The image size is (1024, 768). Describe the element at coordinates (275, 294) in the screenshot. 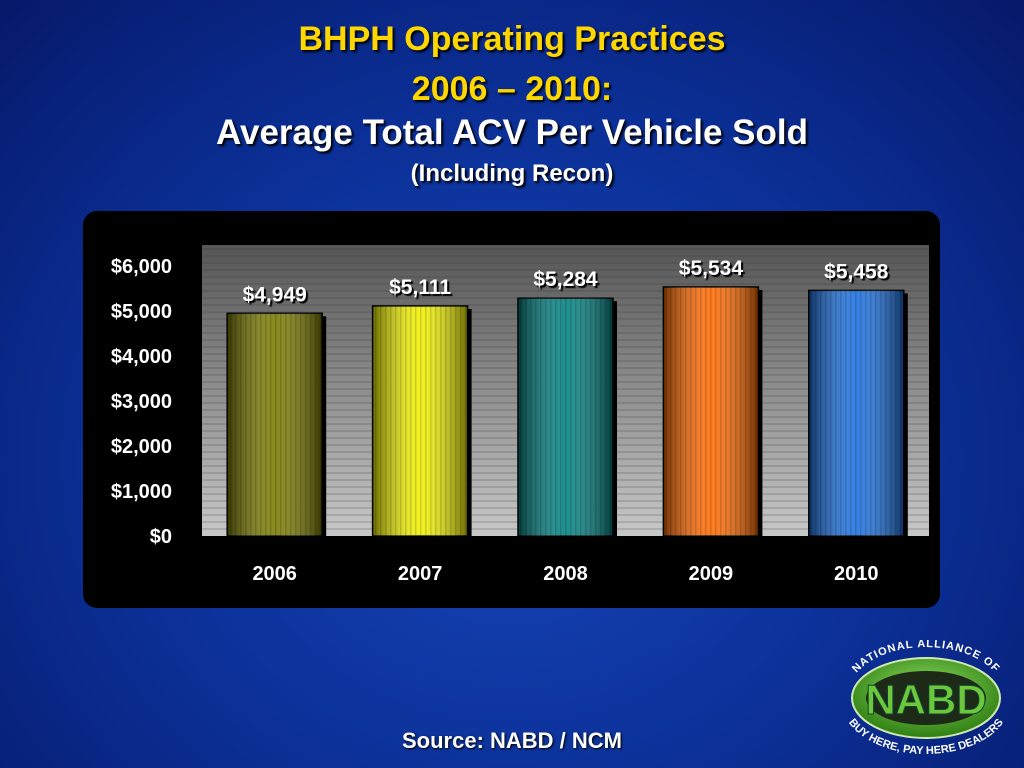

I see `data-label: $4,949` at that location.